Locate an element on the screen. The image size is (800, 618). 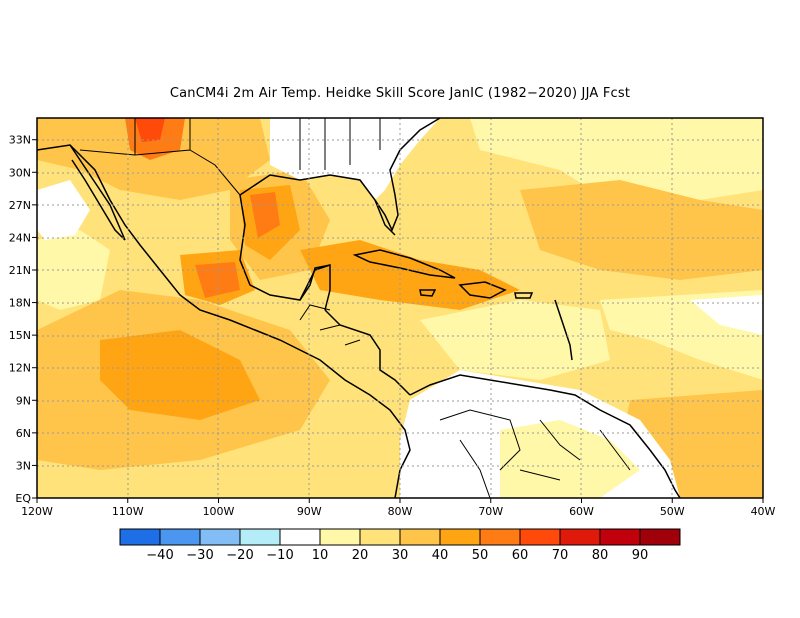
colorbar-labels: −40 −30 −20 −10 10 20 30 40 50 60 70 80 90 is located at coordinates (397, 555).